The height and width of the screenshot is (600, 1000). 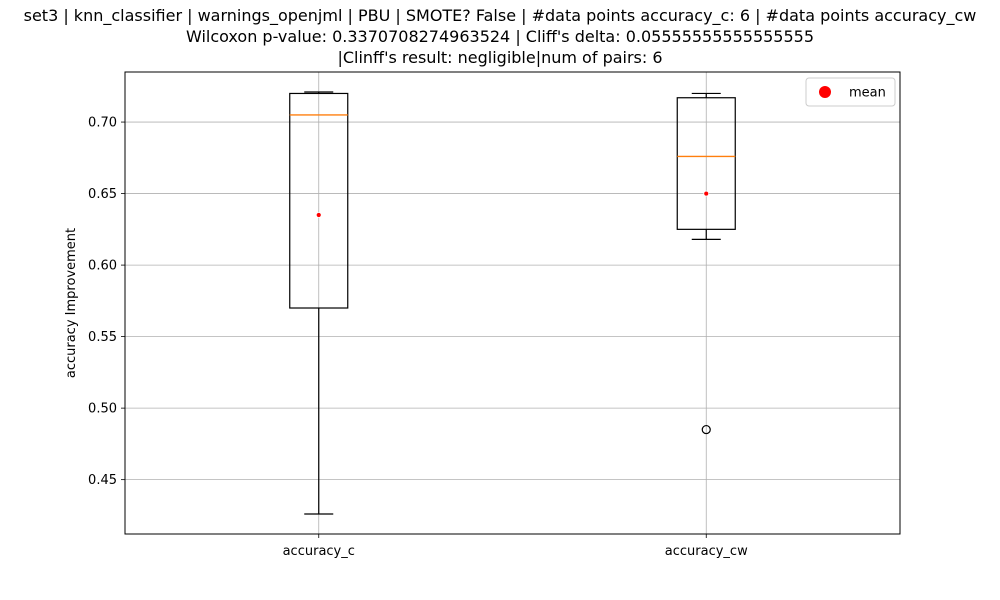 I want to click on outlier-point, so click(x=706, y=429).